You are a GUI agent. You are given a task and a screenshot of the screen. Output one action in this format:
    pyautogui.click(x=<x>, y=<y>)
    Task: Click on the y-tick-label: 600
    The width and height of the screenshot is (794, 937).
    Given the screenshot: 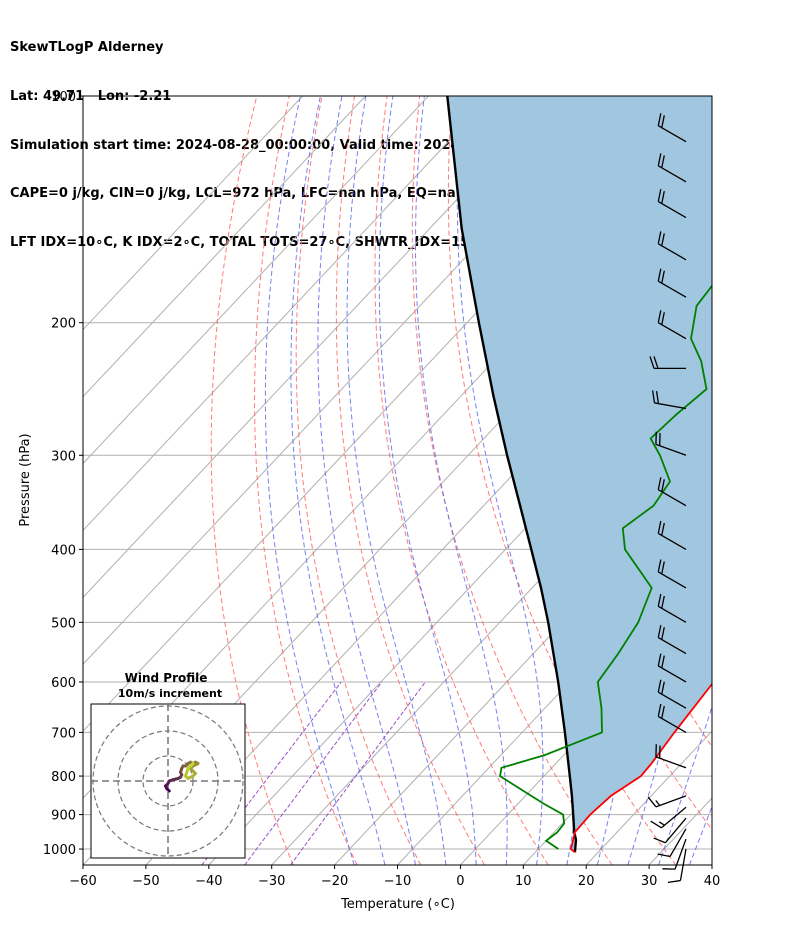 What is the action you would take?
    pyautogui.click(x=63, y=683)
    